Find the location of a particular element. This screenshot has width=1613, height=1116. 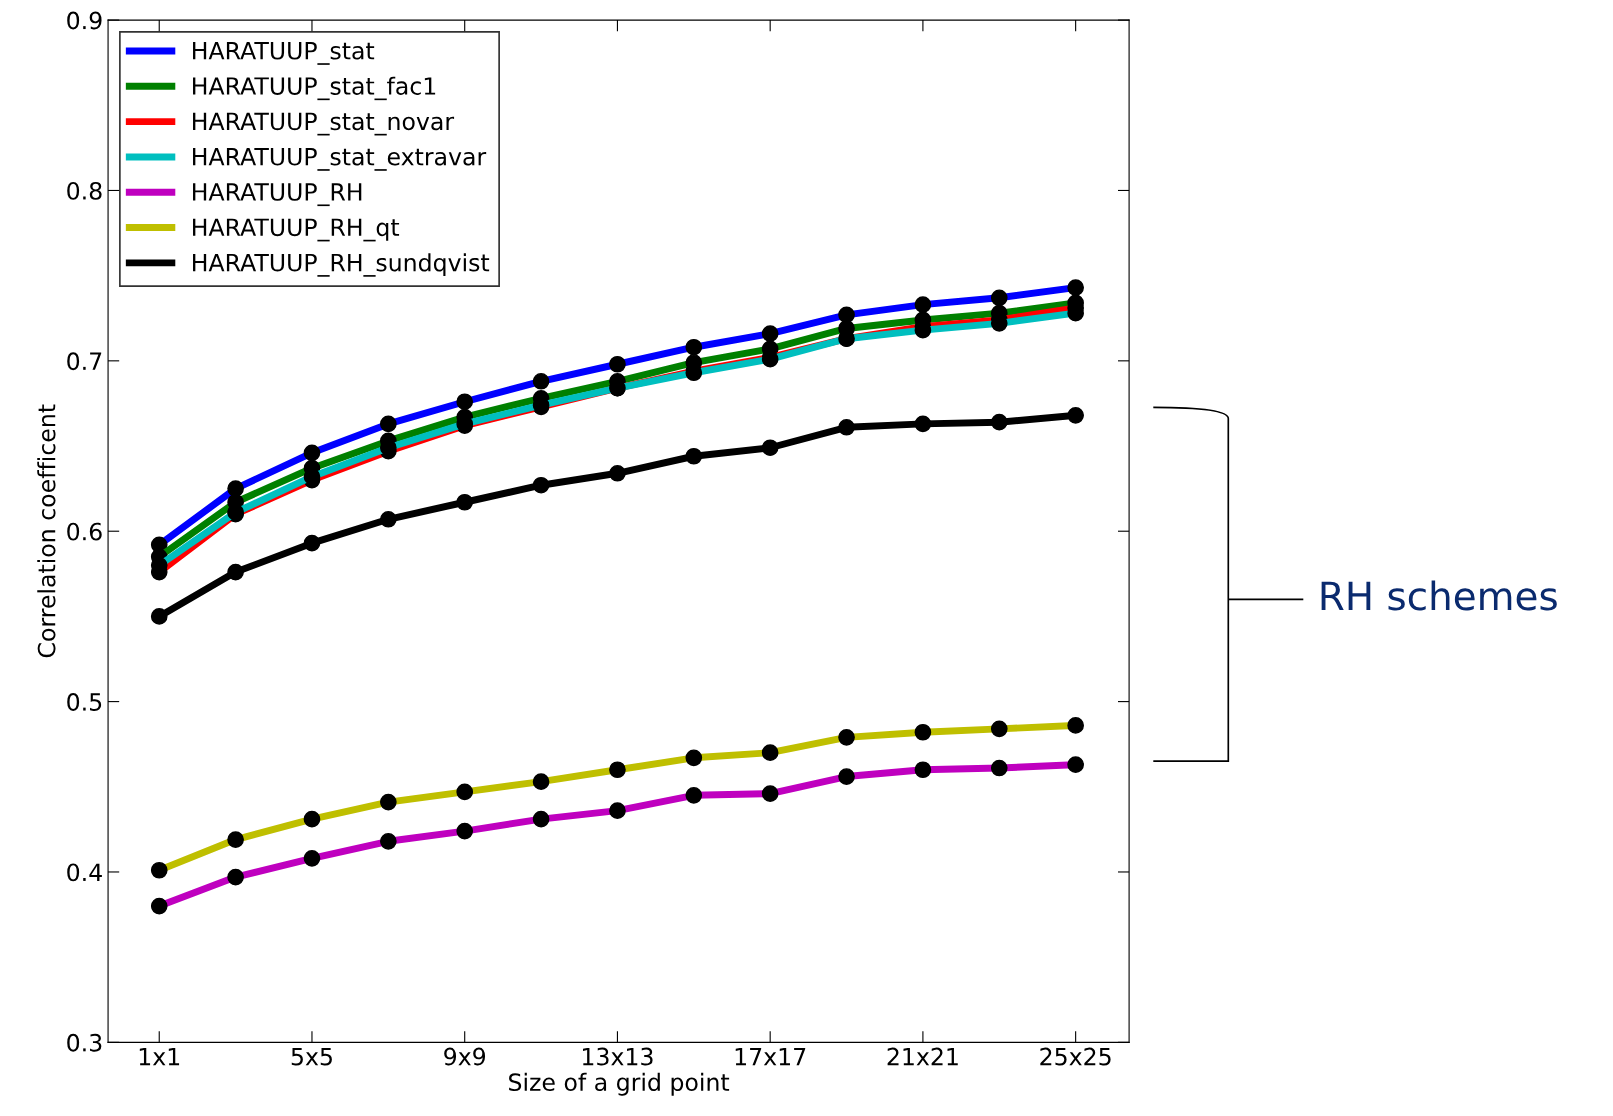

x-tick-label: 25x25 is located at coordinates (1075, 1056).